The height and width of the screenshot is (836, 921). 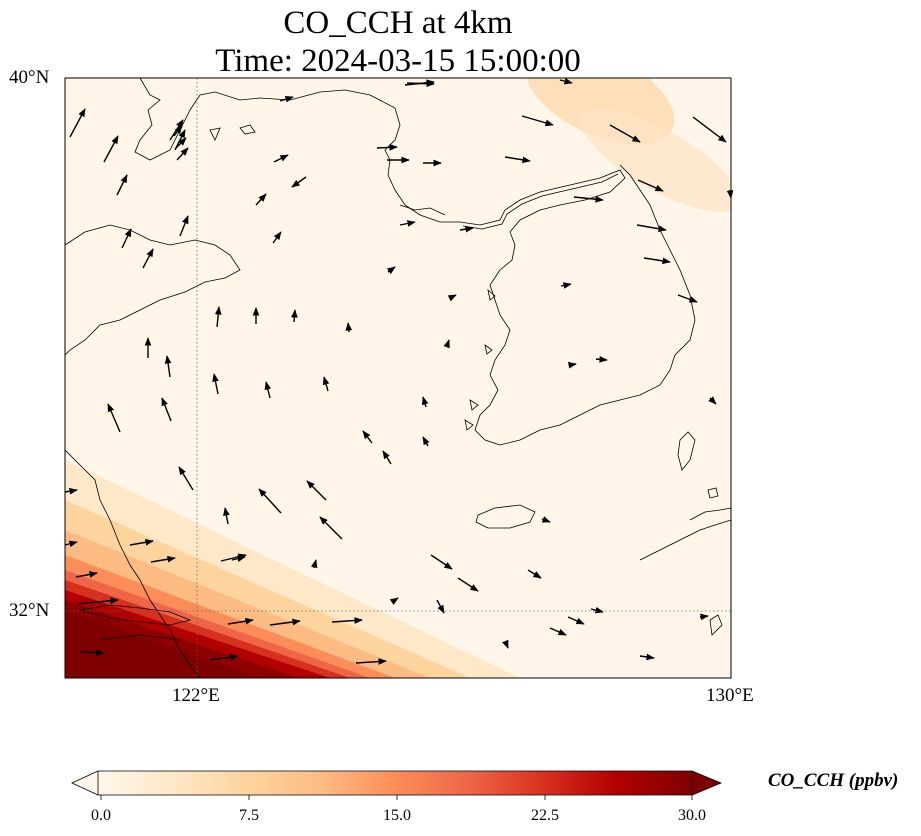 I want to click on colorbar-gradient, so click(x=395, y=783).